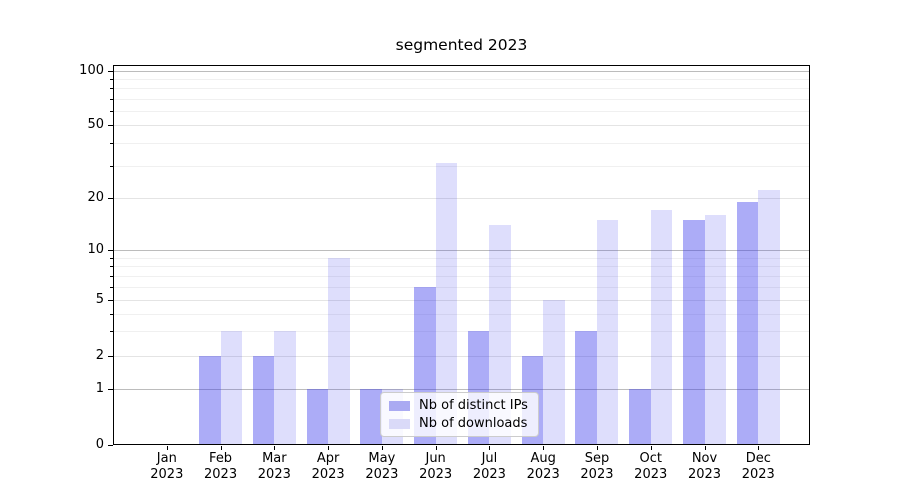 This screenshot has width=900, height=500. Describe the element at coordinates (95, 124) in the screenshot. I see `y-tick-label: 50` at that location.